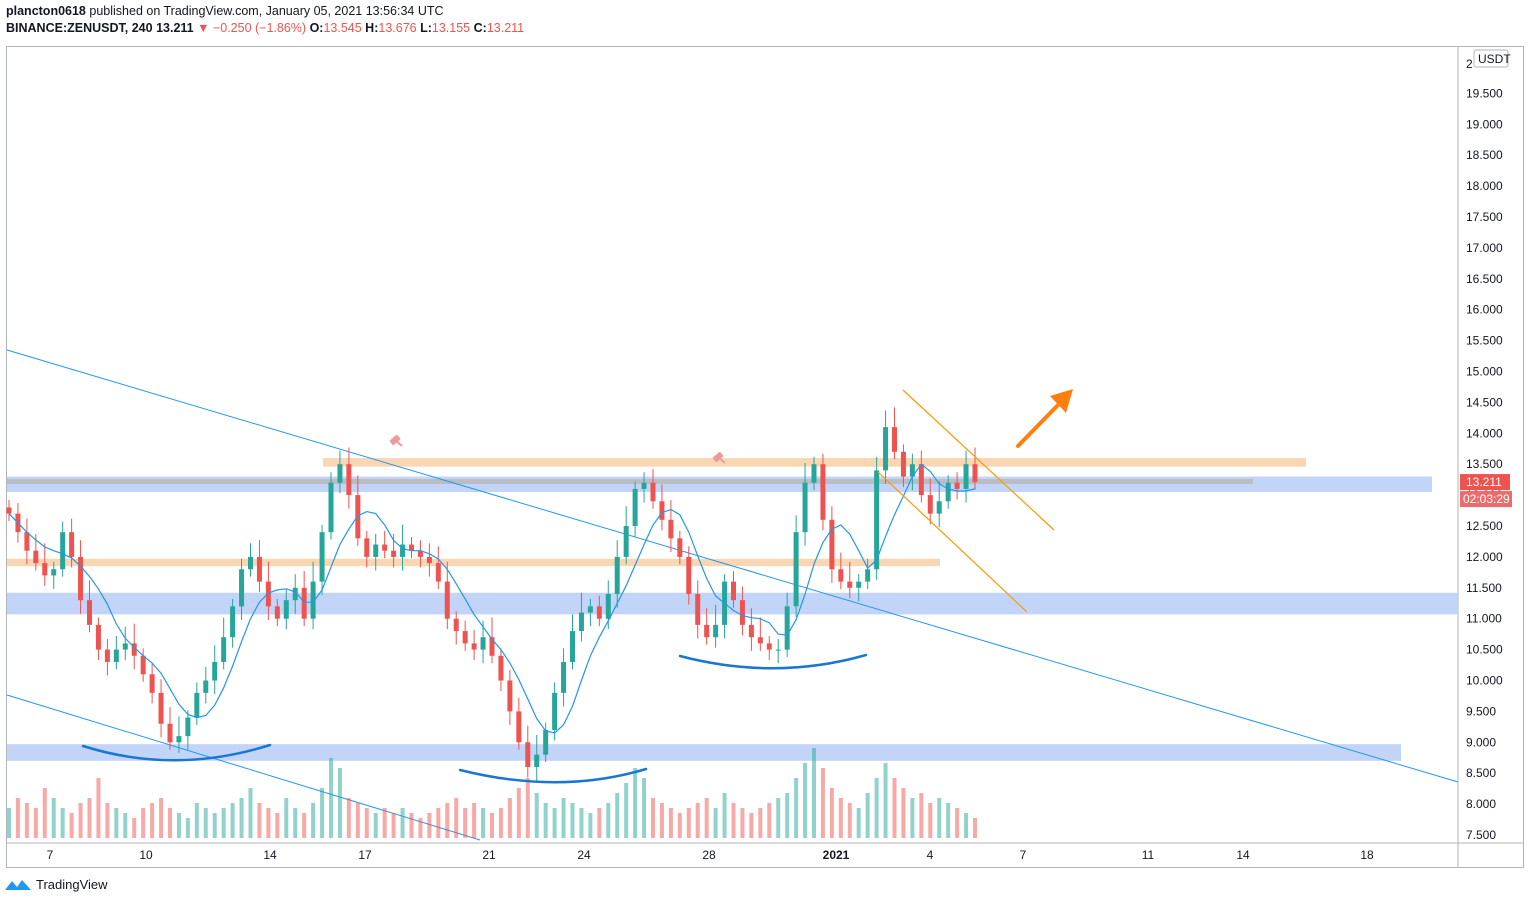 Image resolution: width=1530 pixels, height=905 pixels. I want to click on breakout-arrow-shaft, so click(1038, 425).